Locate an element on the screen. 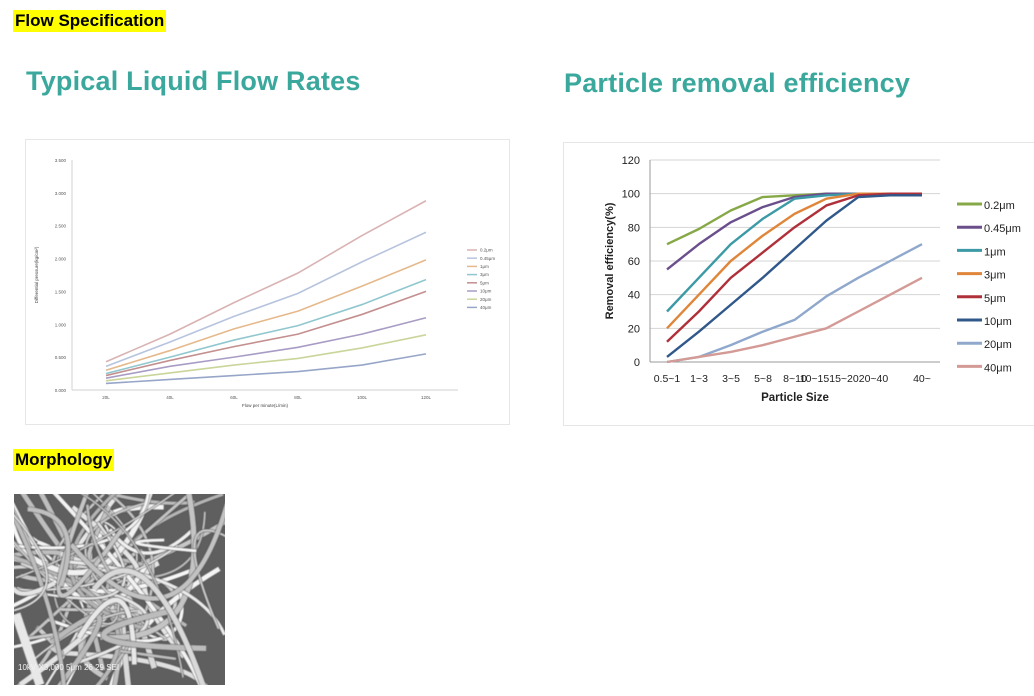 The image size is (1034, 696). fiber-mesh-image: 10kV X3,000 5μm 26 29 SEI is located at coordinates (119, 589).